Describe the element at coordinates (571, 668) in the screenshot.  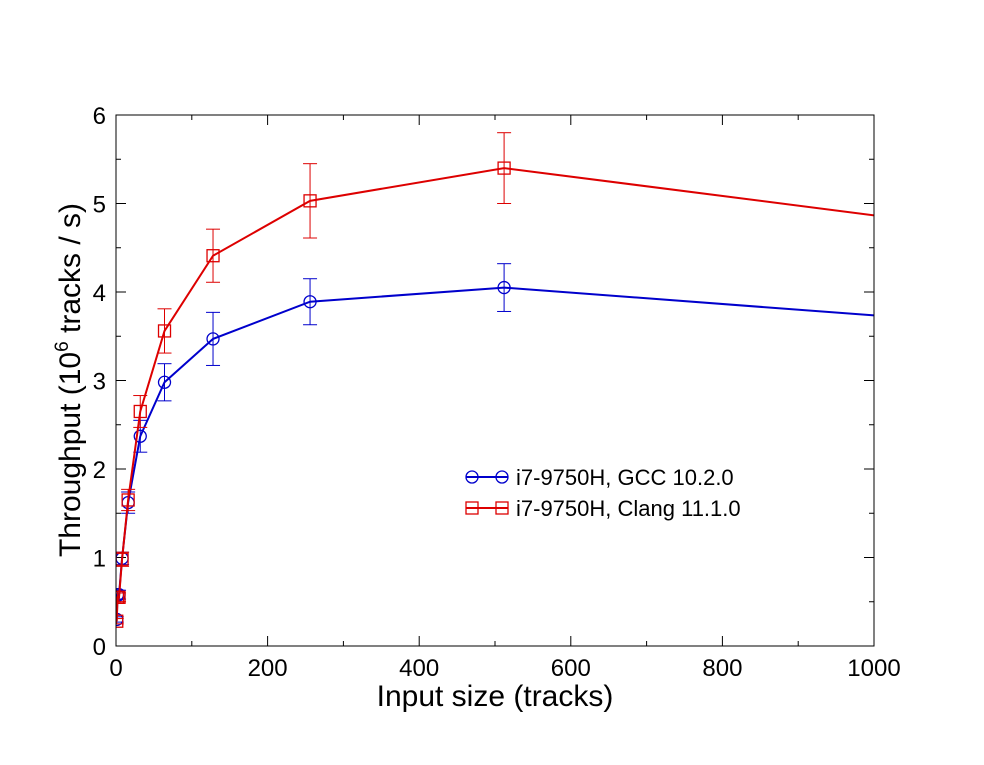
I see `x-tick-label: 600` at that location.